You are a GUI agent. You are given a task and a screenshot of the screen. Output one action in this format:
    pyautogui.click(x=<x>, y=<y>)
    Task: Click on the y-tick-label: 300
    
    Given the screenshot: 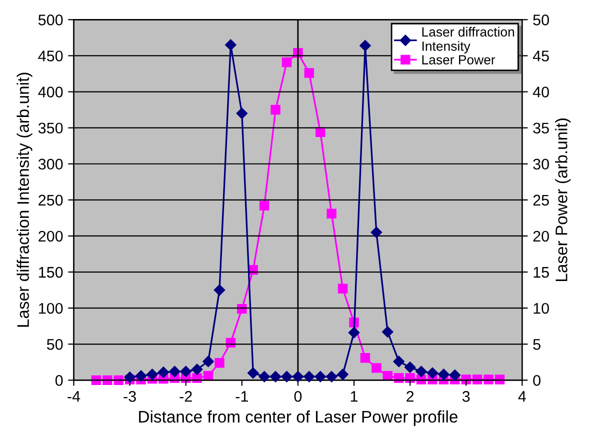 What is the action you would take?
    pyautogui.click(x=50, y=164)
    